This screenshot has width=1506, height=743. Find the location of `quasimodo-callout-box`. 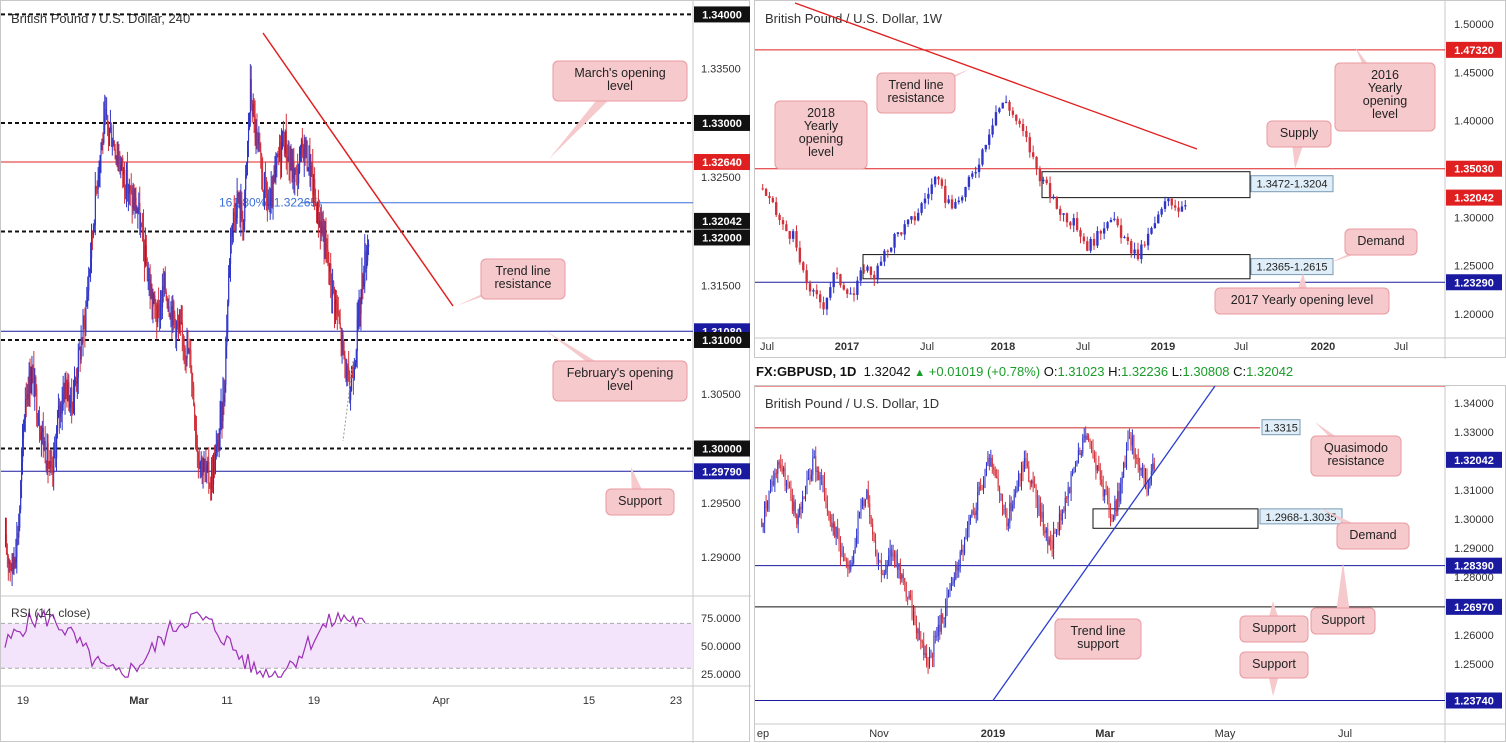

quasimodo-callout-box is located at coordinates (1356, 456).